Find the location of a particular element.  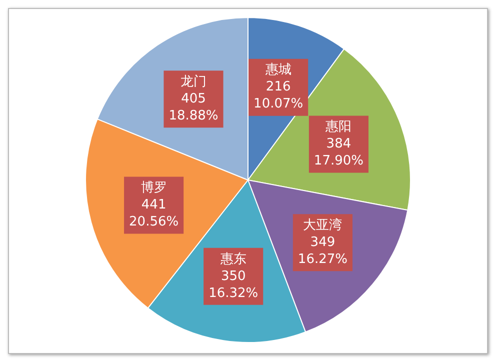

slice-label: 惠城 is located at coordinates (278, 70).